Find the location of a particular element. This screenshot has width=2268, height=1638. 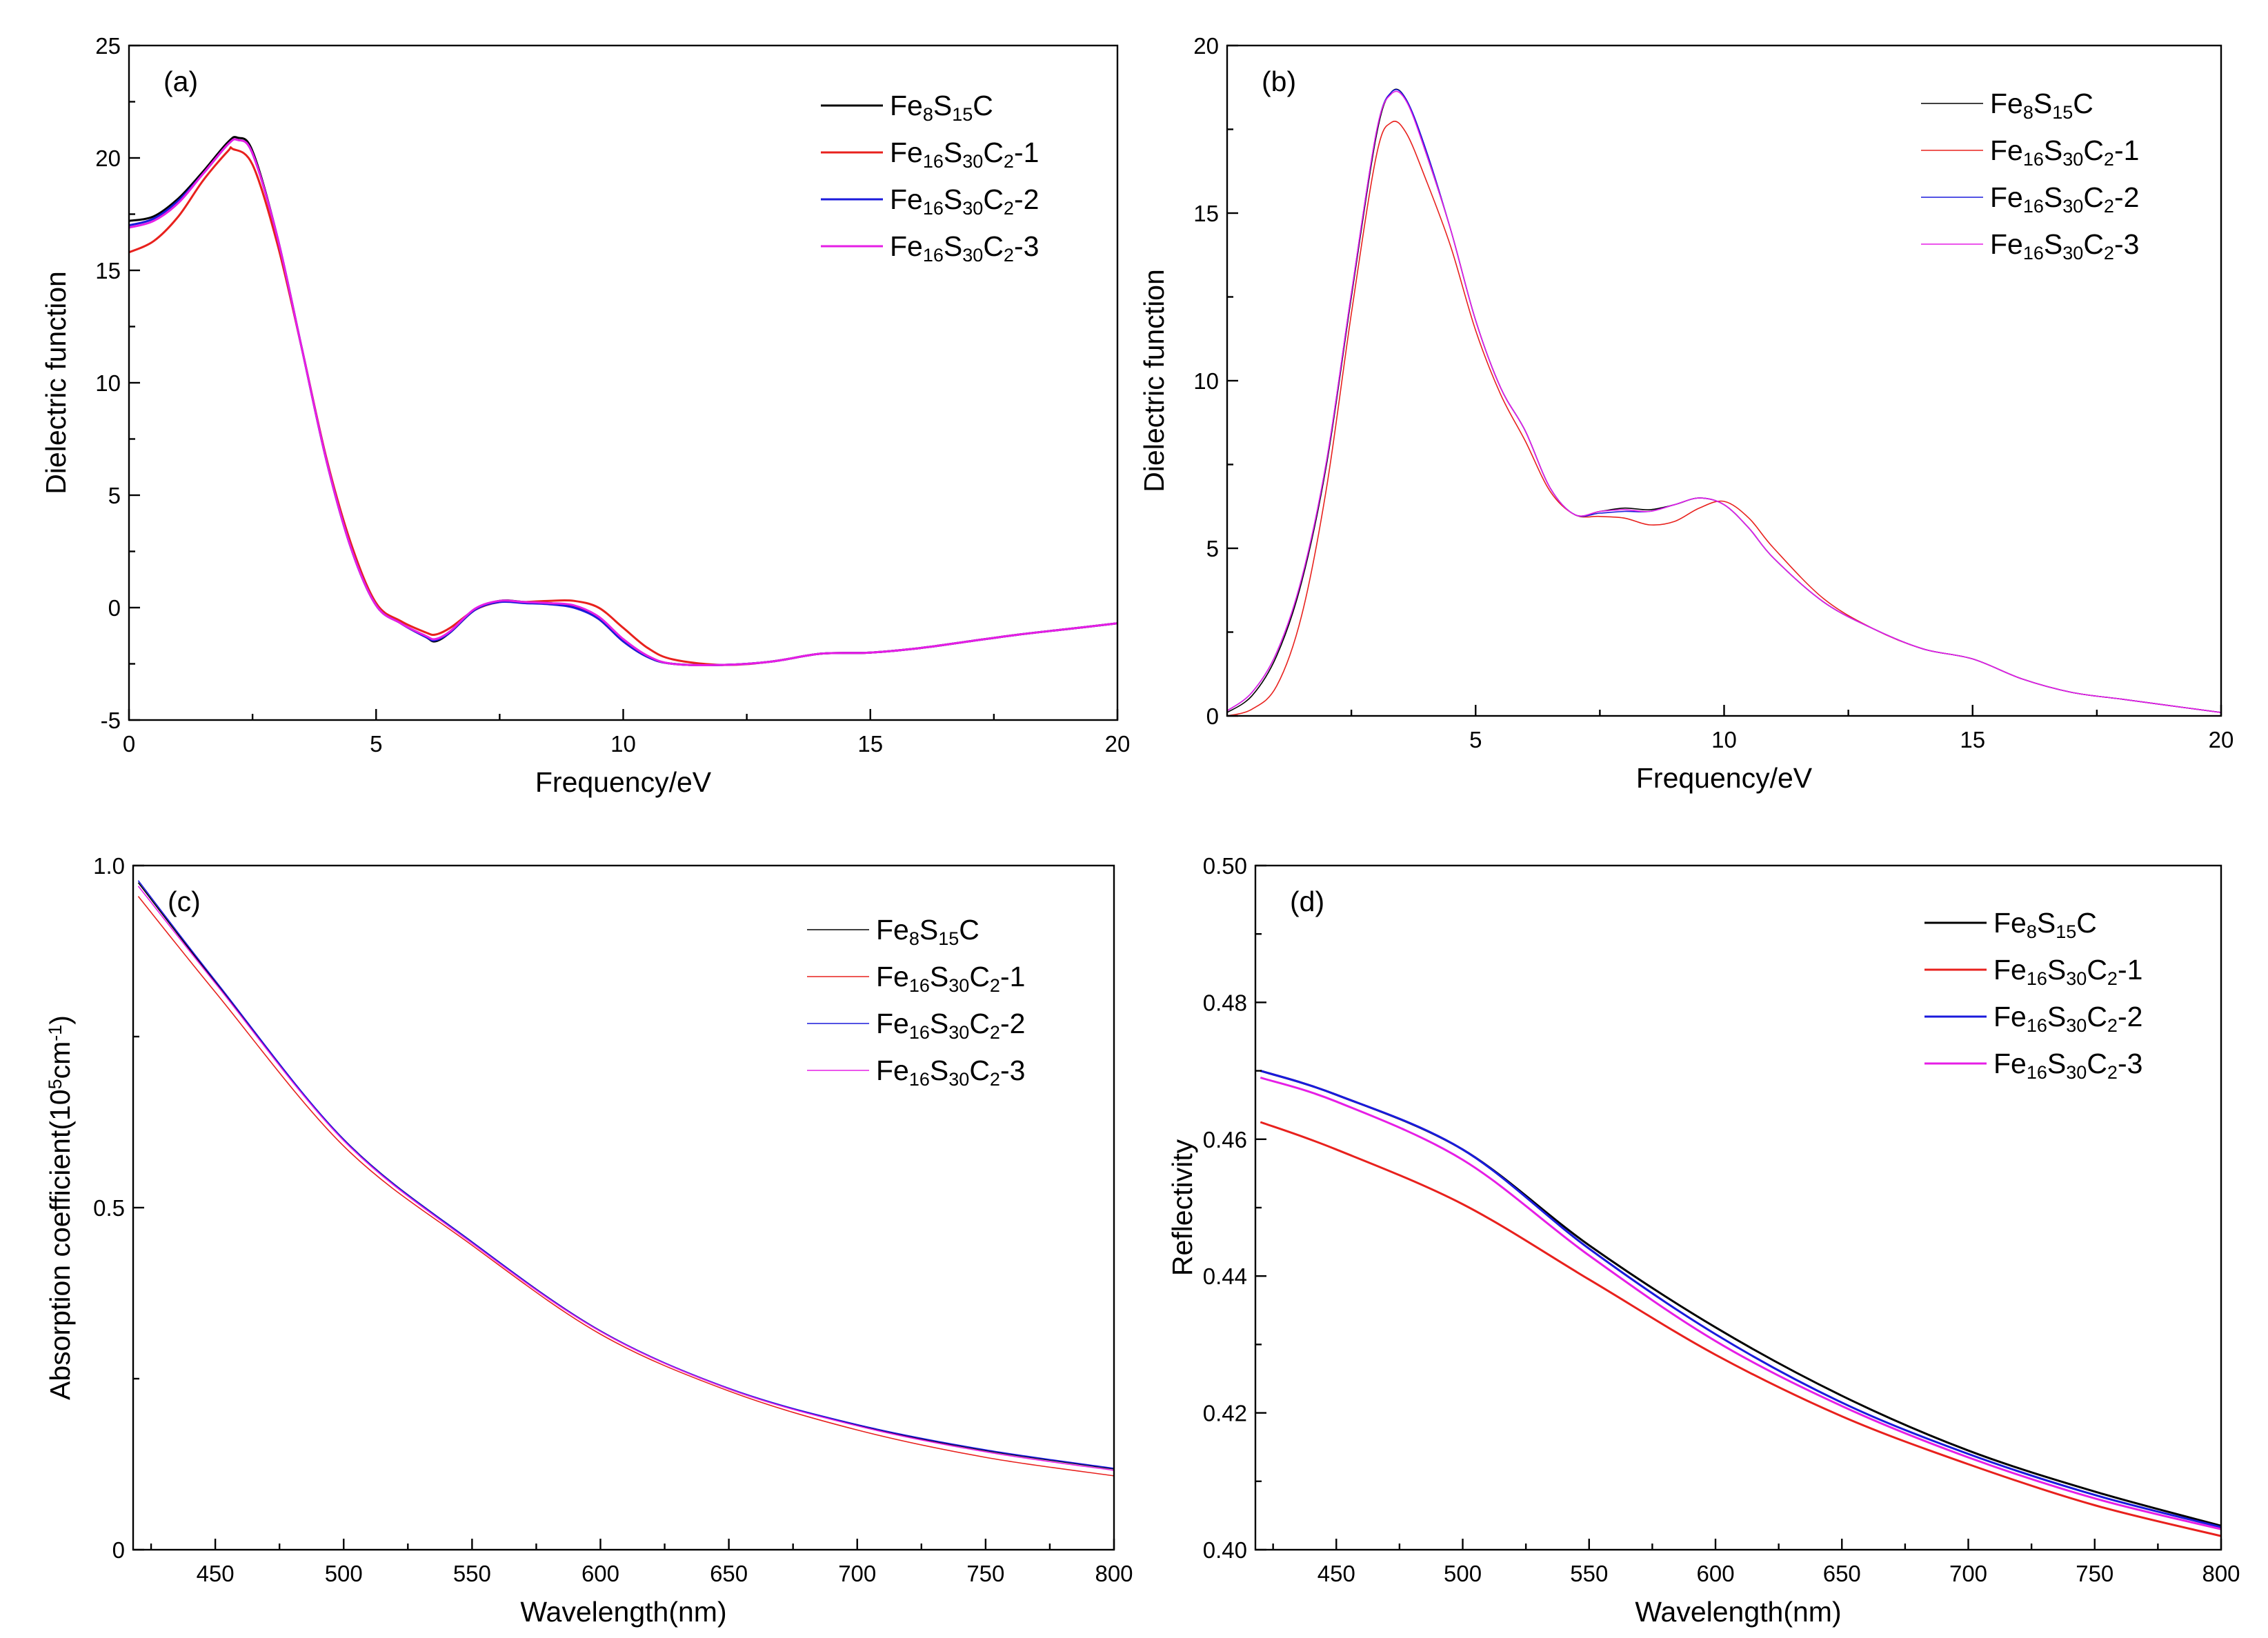

y-tick-label: 0.40 is located at coordinates (1225, 1550).